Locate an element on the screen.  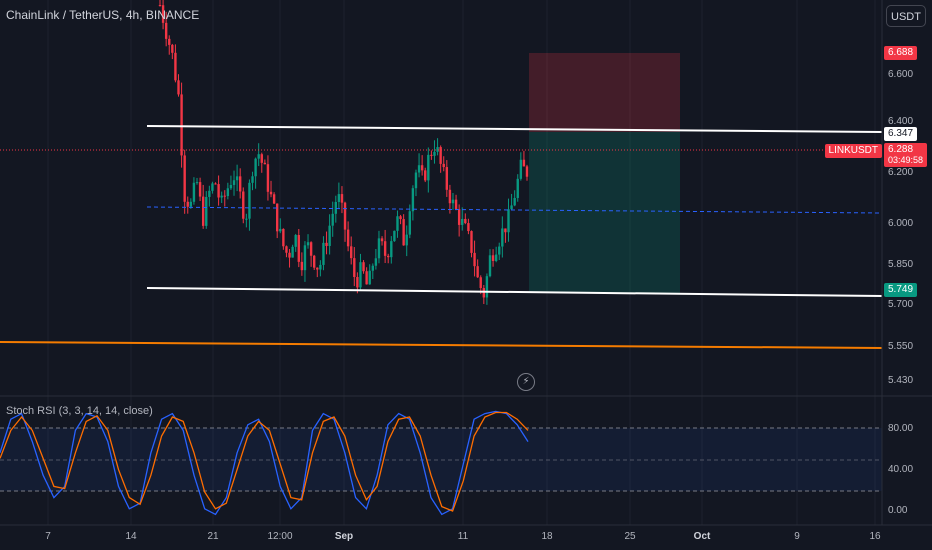
short-position-reward-zone is located at coordinates (604, 212).